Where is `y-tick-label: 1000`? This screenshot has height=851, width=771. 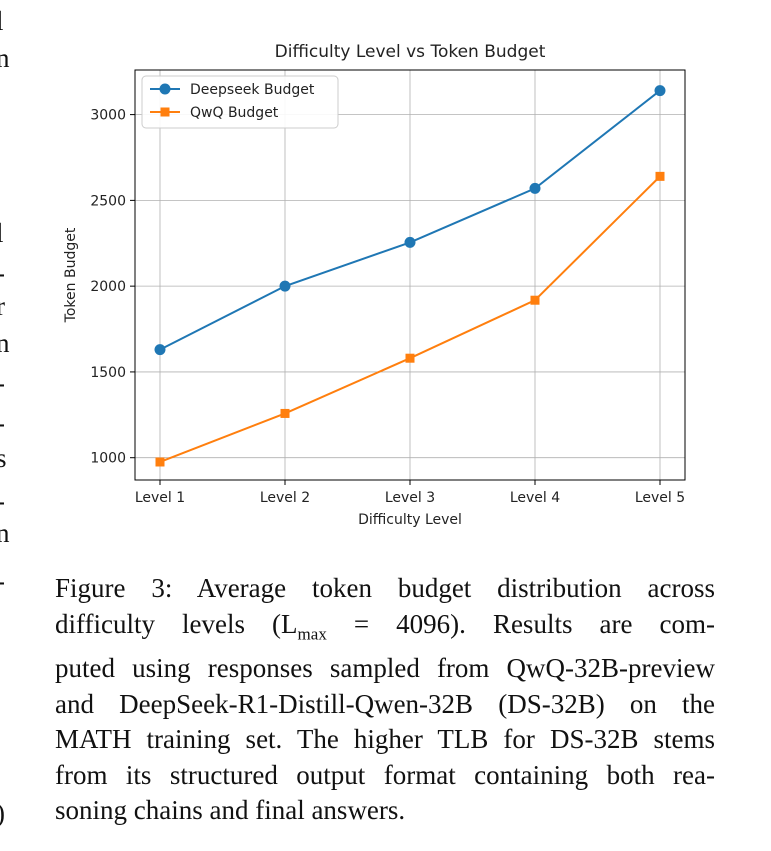 y-tick-label: 1000 is located at coordinates (108, 459).